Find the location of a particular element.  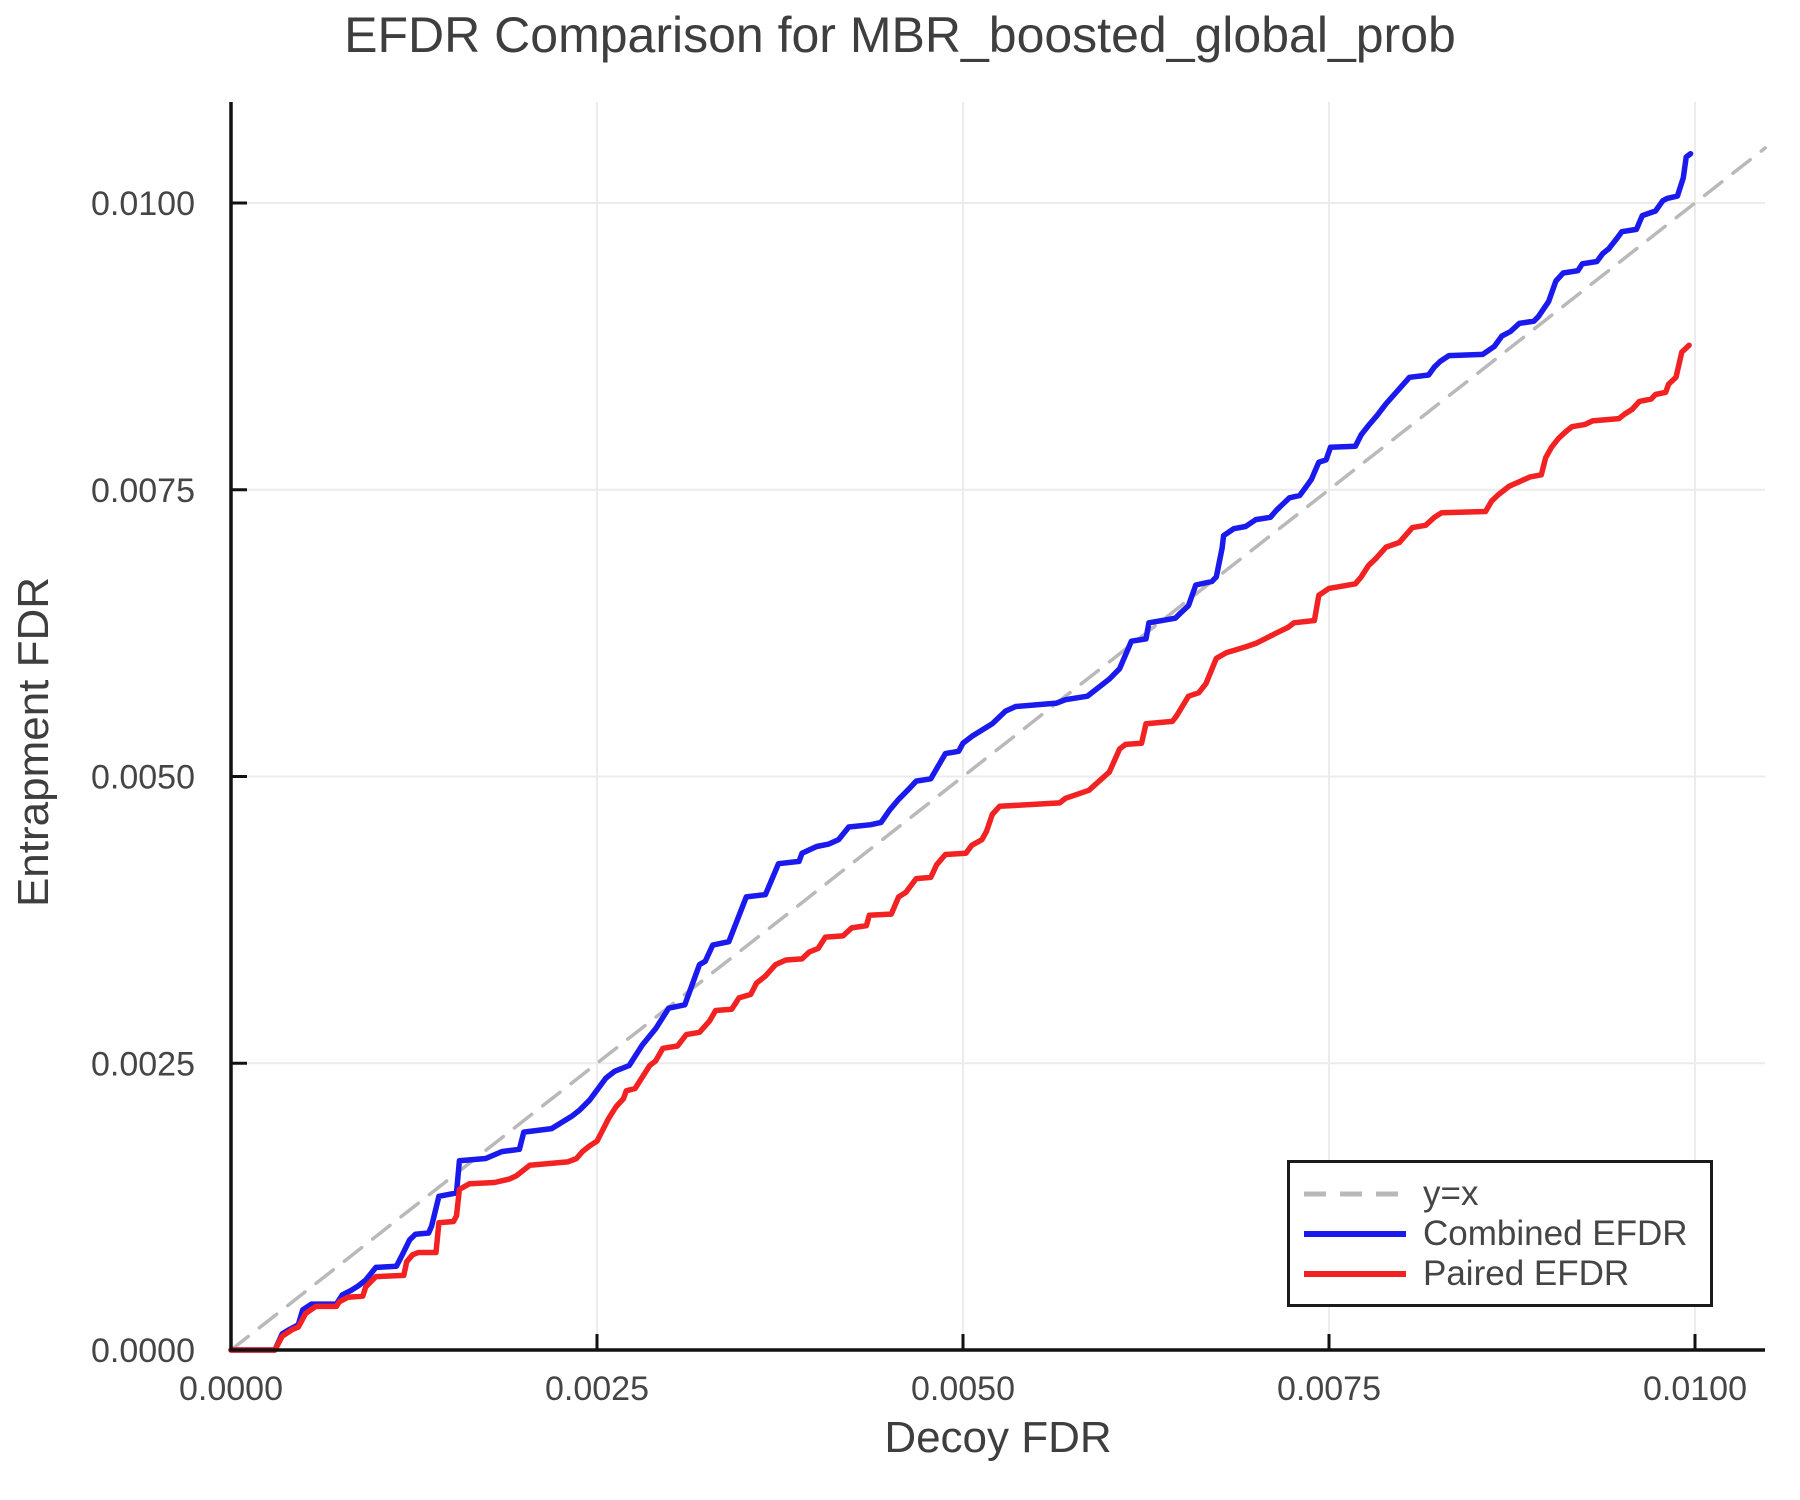

yx-dashed-line-swatch is located at coordinates (1355, 1193).